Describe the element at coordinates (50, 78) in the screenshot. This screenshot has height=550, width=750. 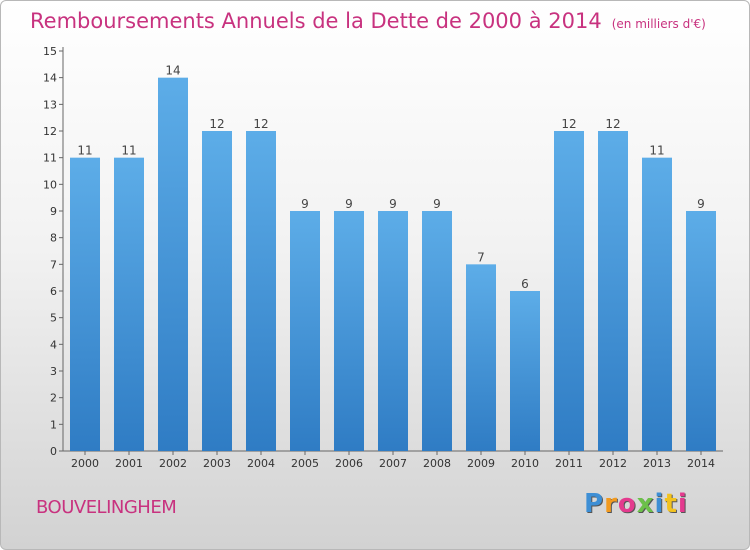
I see `y-tick-label: 14` at that location.